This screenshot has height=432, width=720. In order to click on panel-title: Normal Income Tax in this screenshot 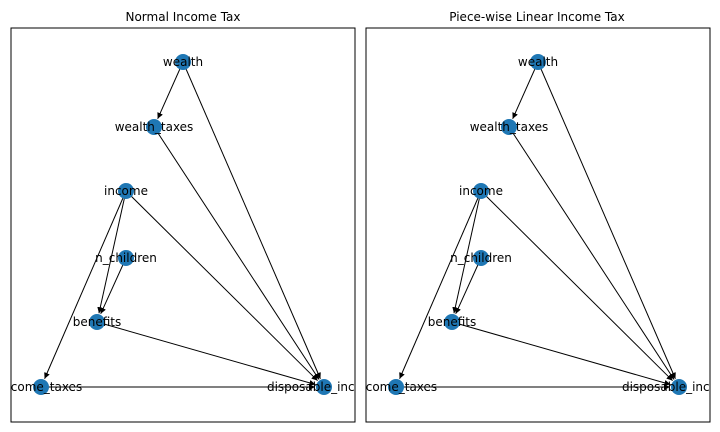, I will do `click(182, 17)`.